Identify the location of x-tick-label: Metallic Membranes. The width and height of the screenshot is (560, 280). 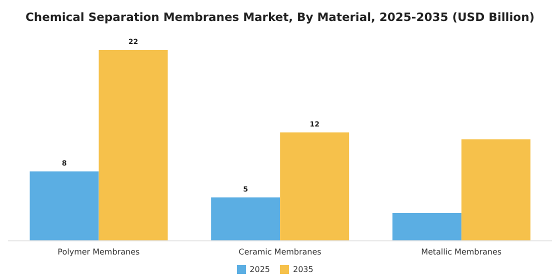
(461, 251).